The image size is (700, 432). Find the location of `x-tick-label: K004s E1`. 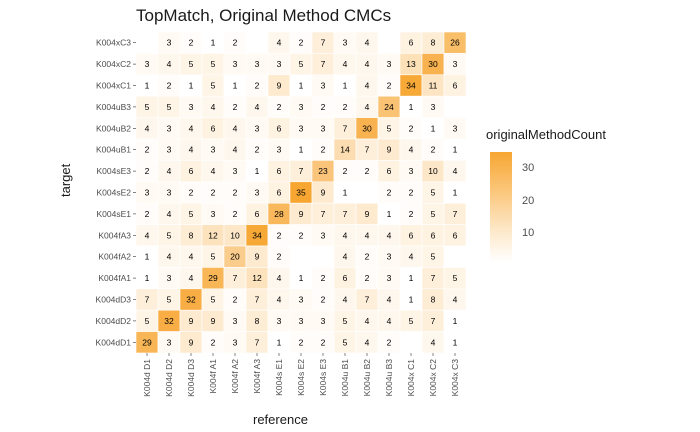

x-tick-label: K004s E1 is located at coordinates (279, 377).